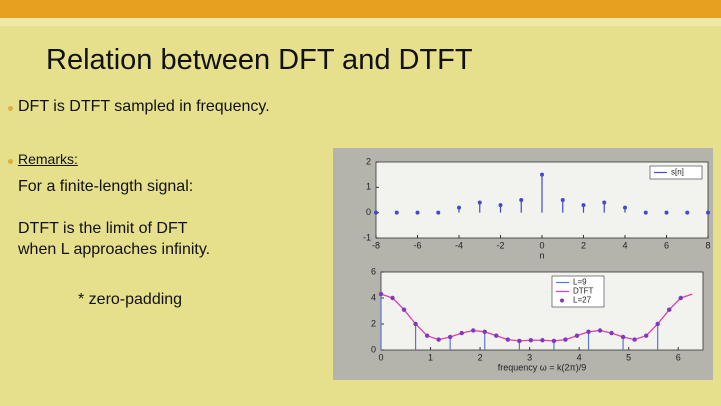  Describe the element at coordinates (360, 9) in the screenshot. I see `top-bar` at that location.